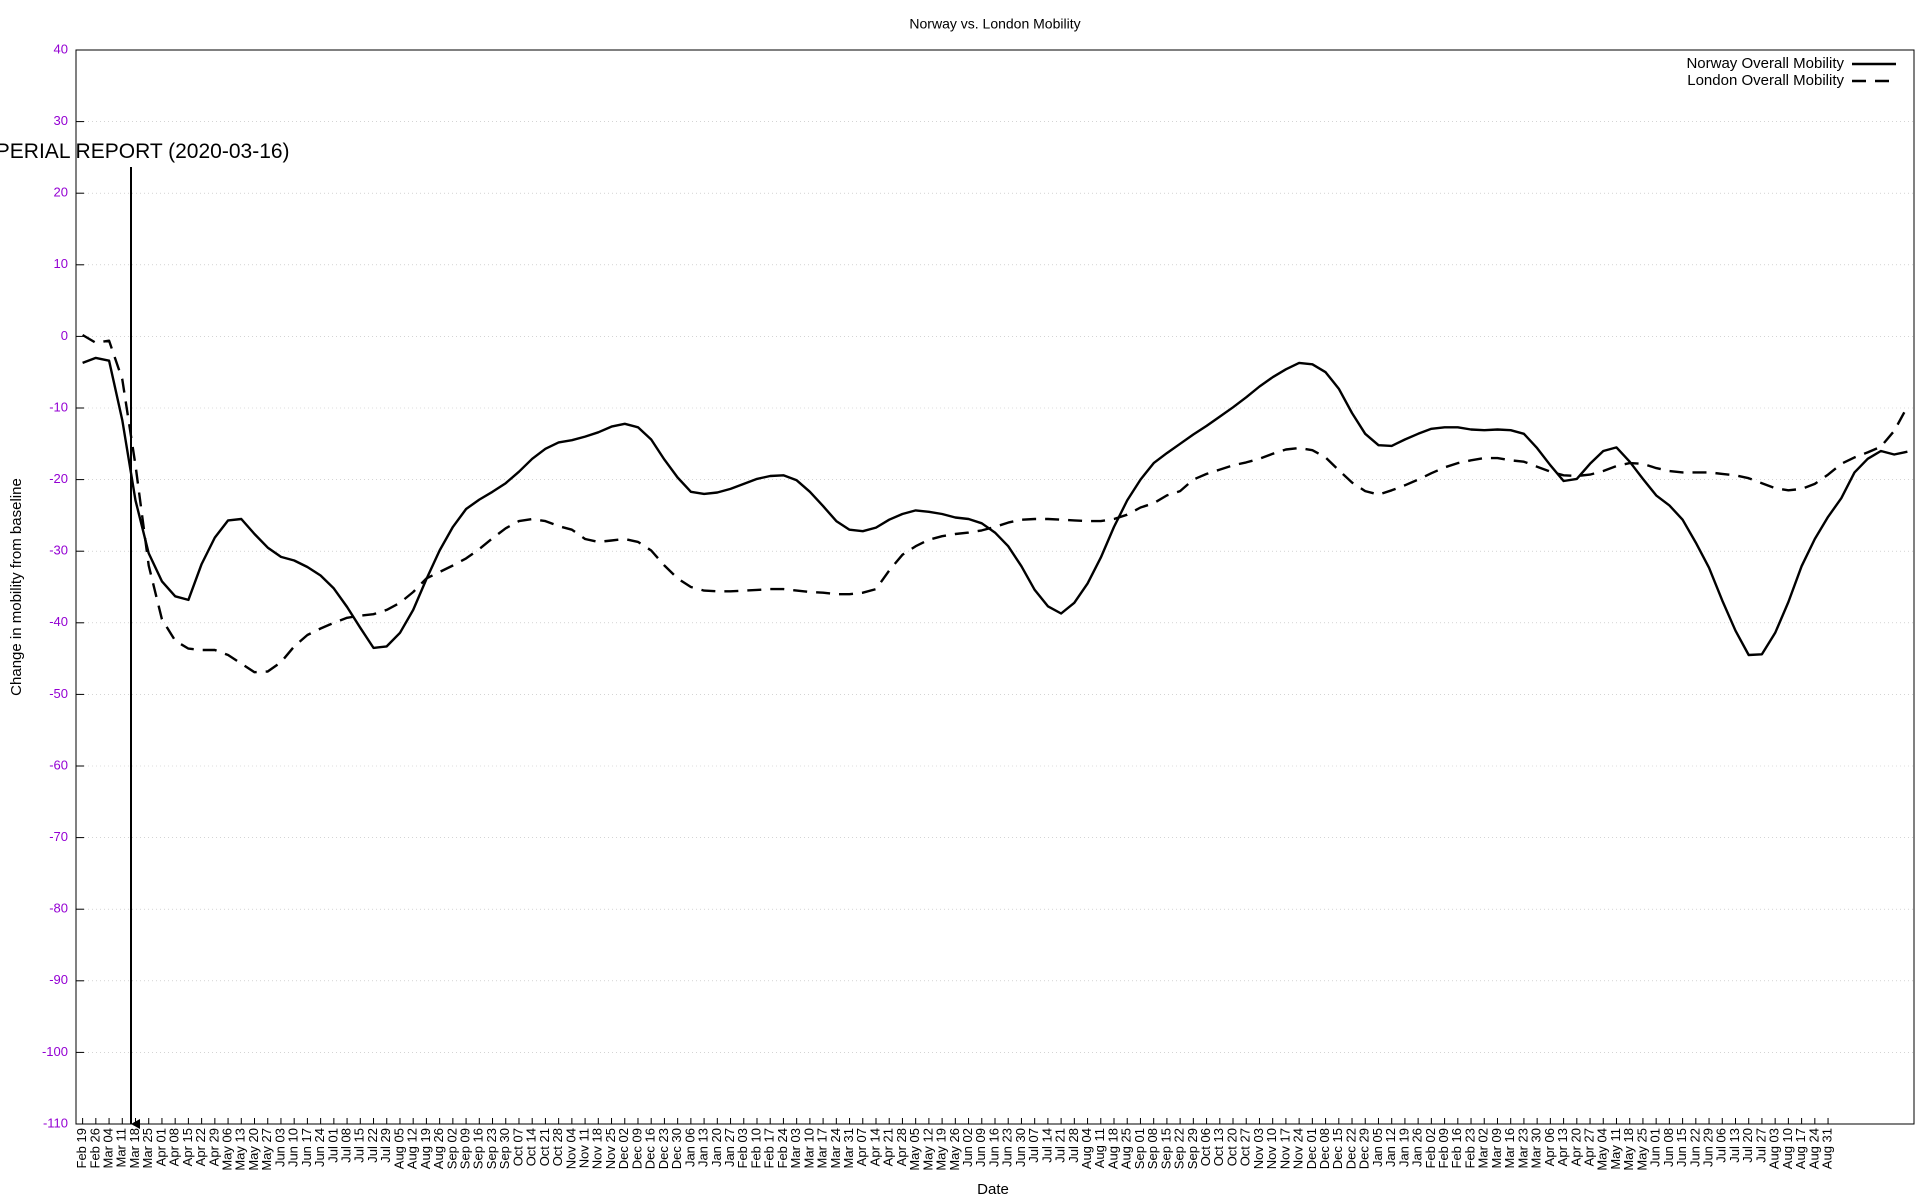 The height and width of the screenshot is (1200, 1920). I want to click on x-tick-label: Aug 05, so click(398, 1148).